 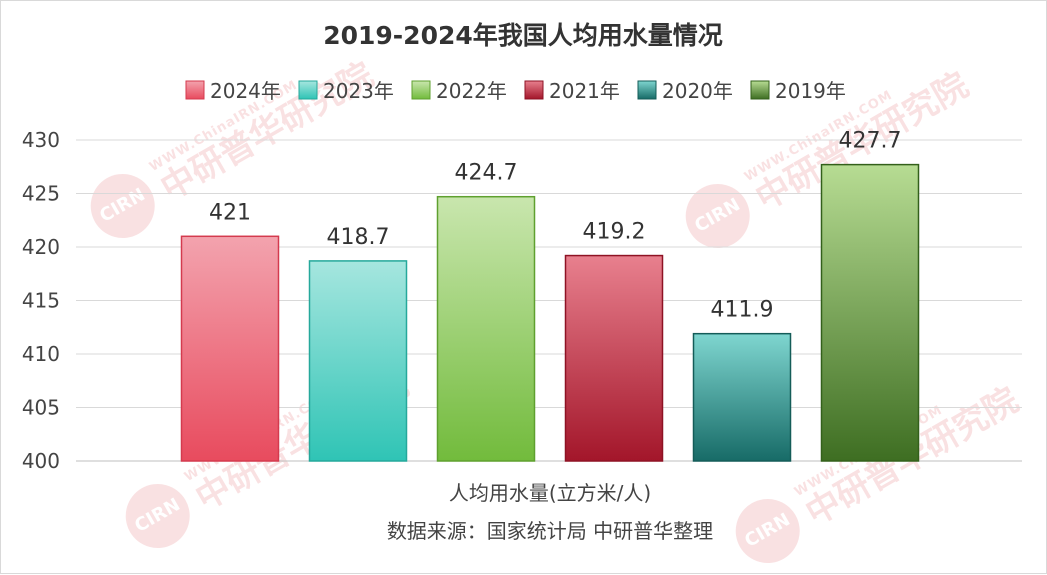 I want to click on bar-2019年, so click(x=870, y=312).